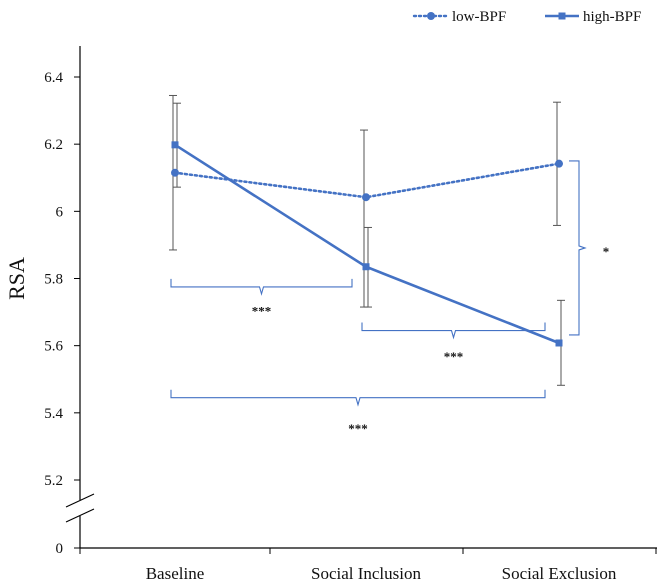 Image resolution: width=669 pixels, height=585 pixels. I want to click on axis-break-marker, so click(80, 508).